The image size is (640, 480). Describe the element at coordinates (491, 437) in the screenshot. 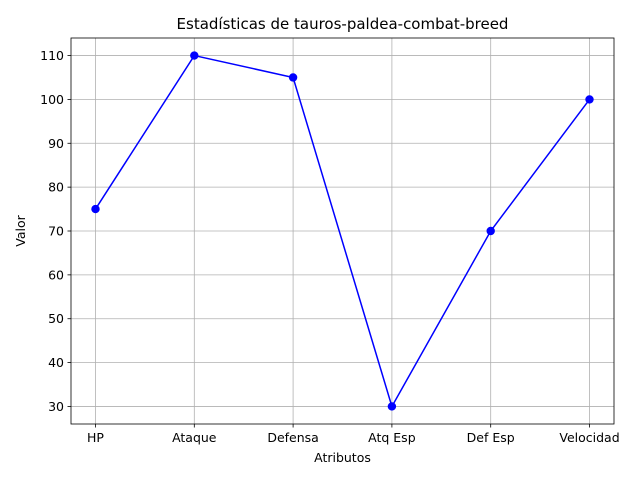

I see `x-tick-label: Def Esp` at that location.